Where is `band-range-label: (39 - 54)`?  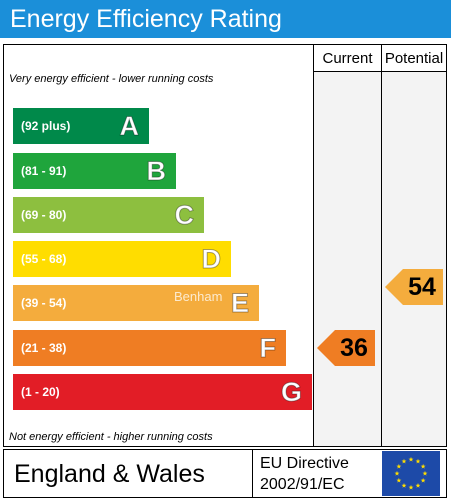 band-range-label: (39 - 54) is located at coordinates (44, 303).